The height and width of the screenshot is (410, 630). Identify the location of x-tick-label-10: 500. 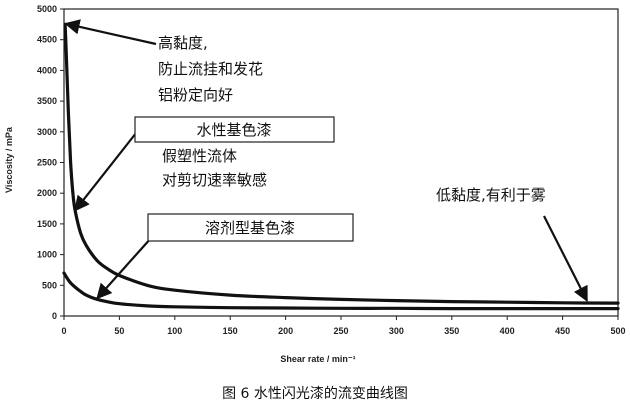
(617, 331).